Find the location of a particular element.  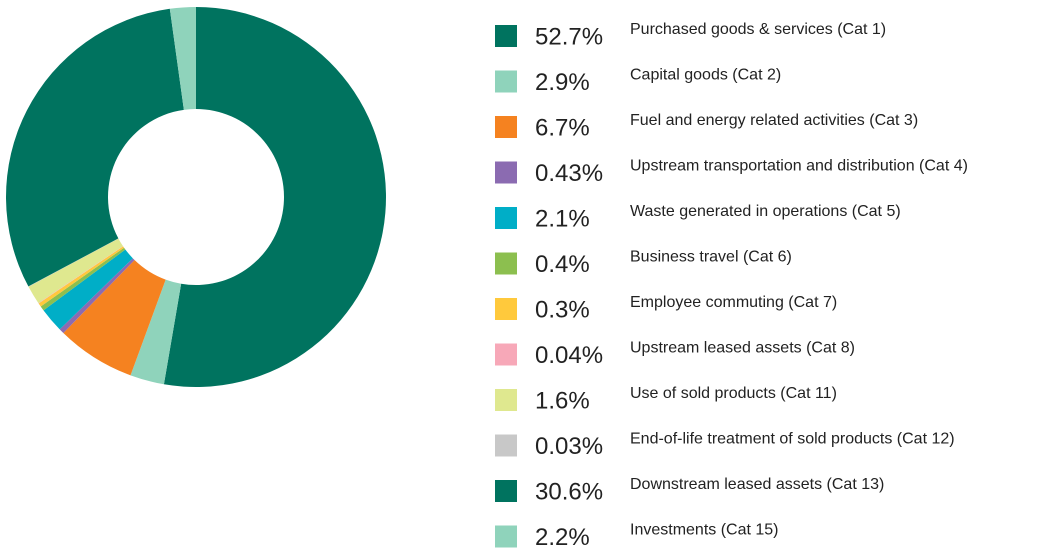

legend-label: Use of sold products (Cat 11) is located at coordinates (733, 393).